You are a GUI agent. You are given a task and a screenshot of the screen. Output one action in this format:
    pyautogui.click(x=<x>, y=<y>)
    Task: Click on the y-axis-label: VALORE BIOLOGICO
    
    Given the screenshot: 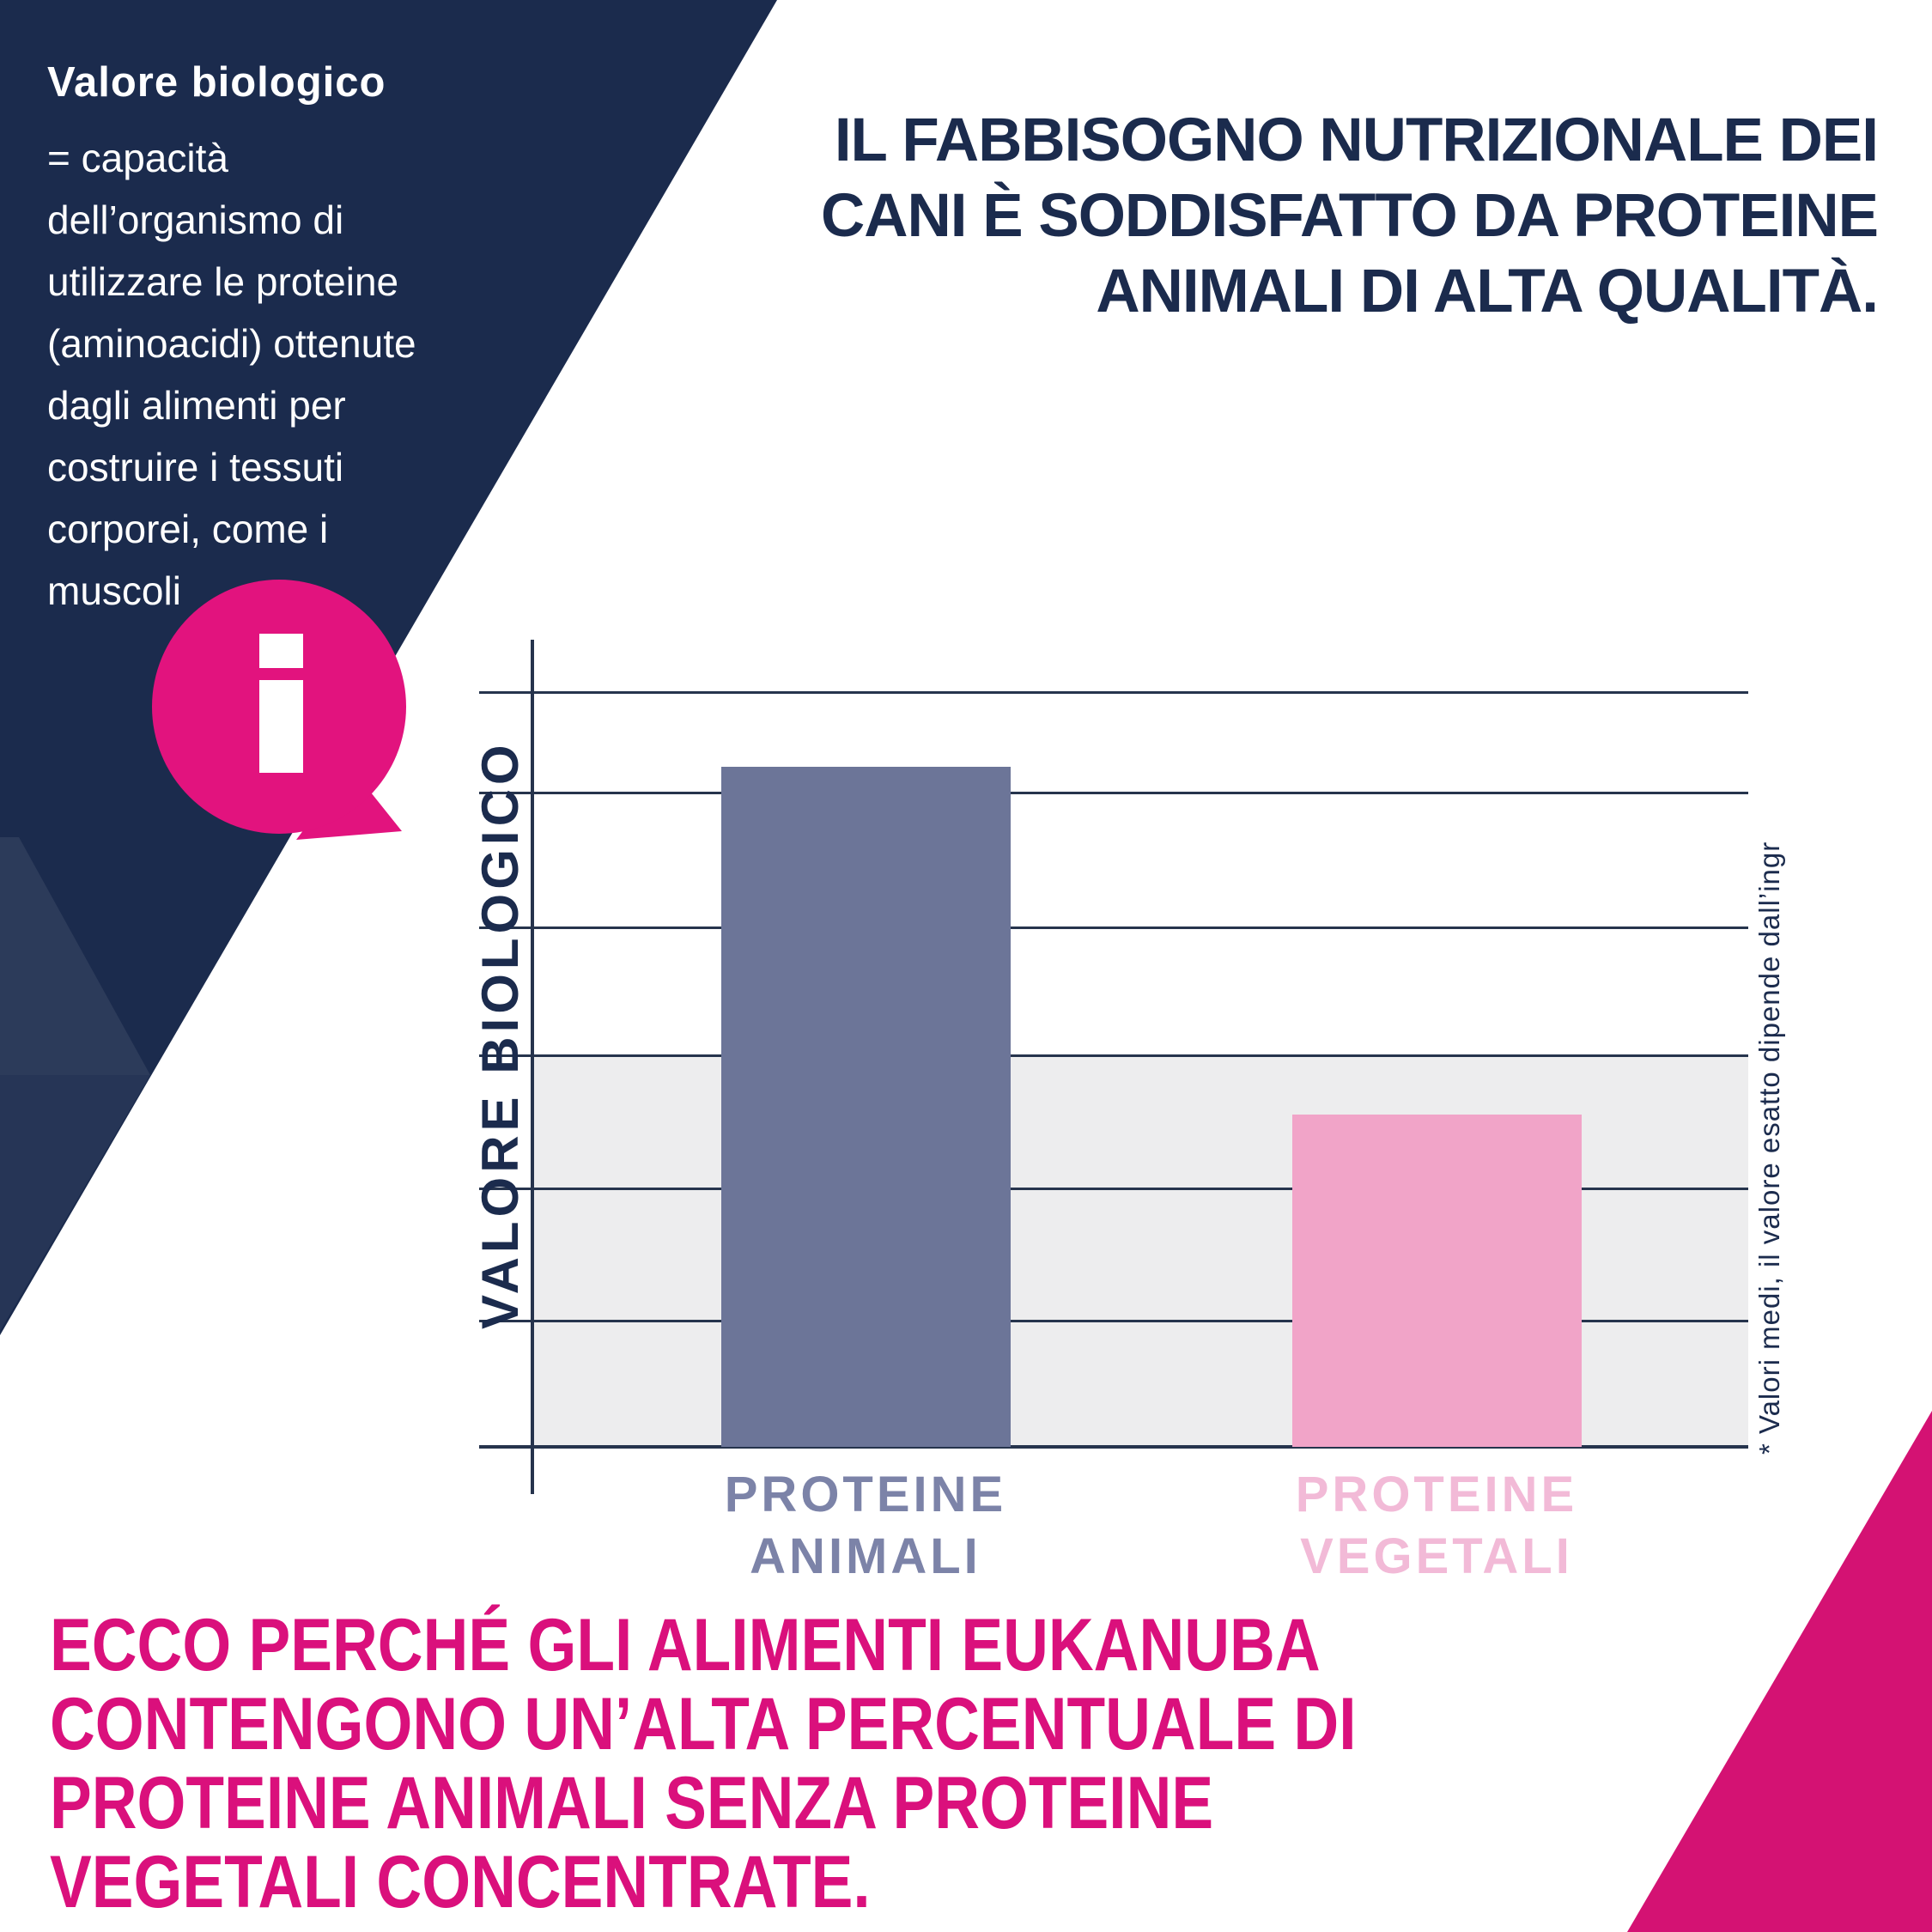 What is the action you would take?
    pyautogui.click(x=500, y=1034)
    